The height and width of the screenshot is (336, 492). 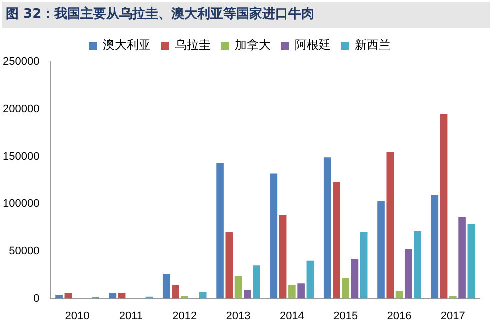 I want to click on y-tick-label: 0, so click(x=37, y=298).